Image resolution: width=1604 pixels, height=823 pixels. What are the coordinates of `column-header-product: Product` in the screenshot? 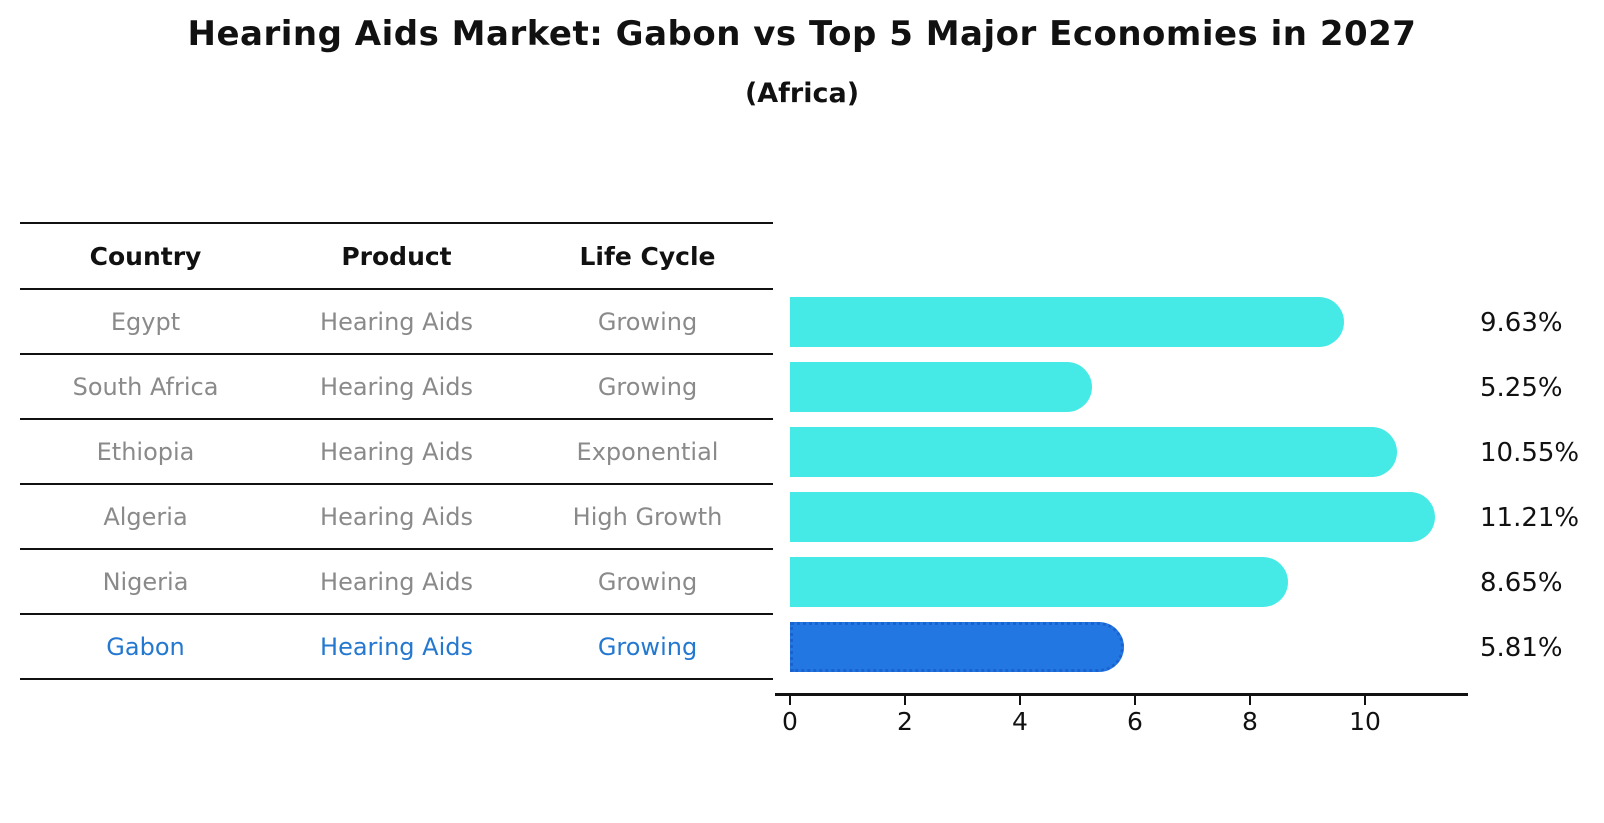 It's located at (396, 256).